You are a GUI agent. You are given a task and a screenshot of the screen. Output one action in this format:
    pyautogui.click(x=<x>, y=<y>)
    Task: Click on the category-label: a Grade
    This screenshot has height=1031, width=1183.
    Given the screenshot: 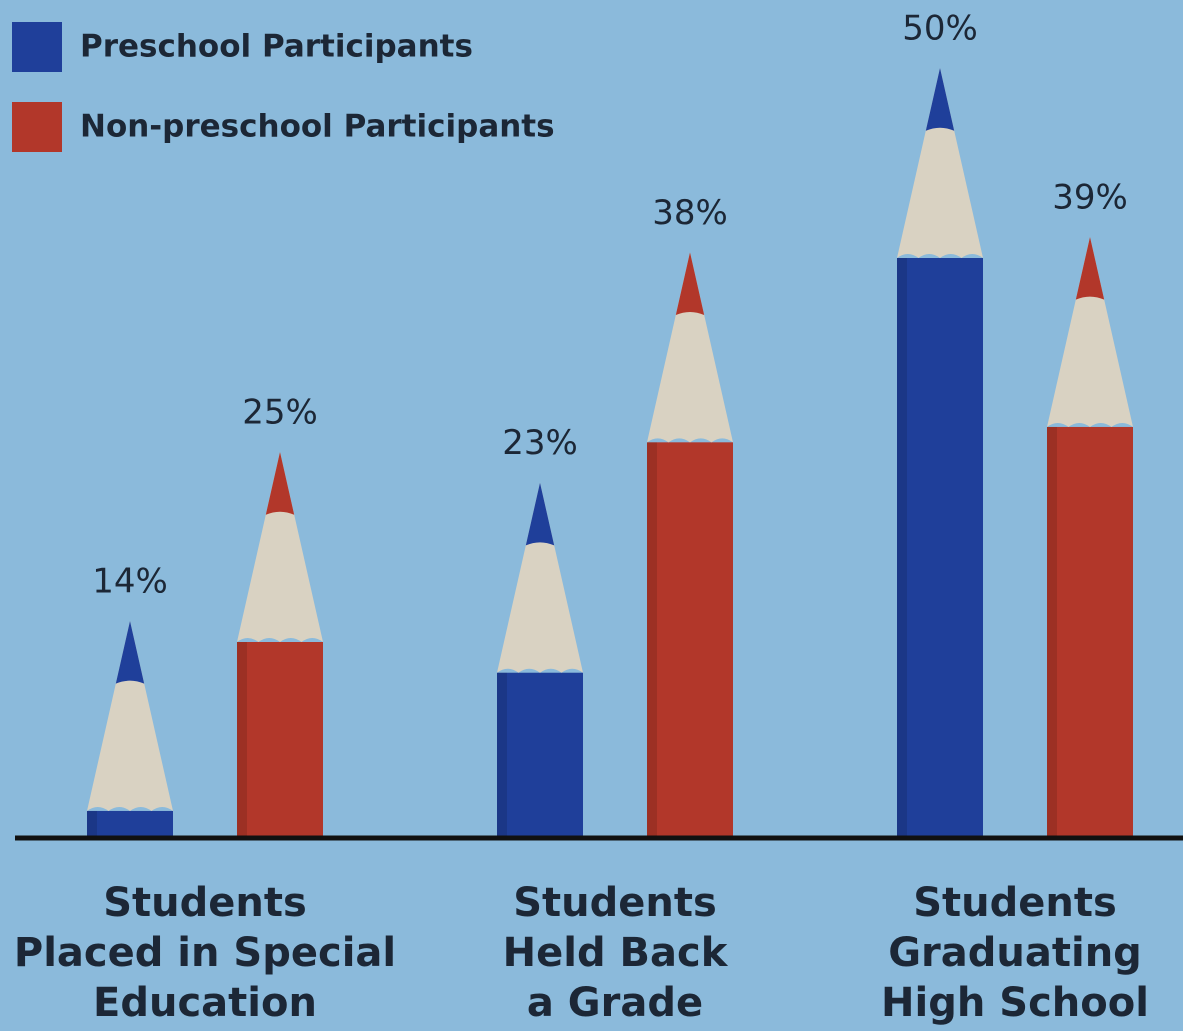 What is the action you would take?
    pyautogui.click(x=615, y=1003)
    